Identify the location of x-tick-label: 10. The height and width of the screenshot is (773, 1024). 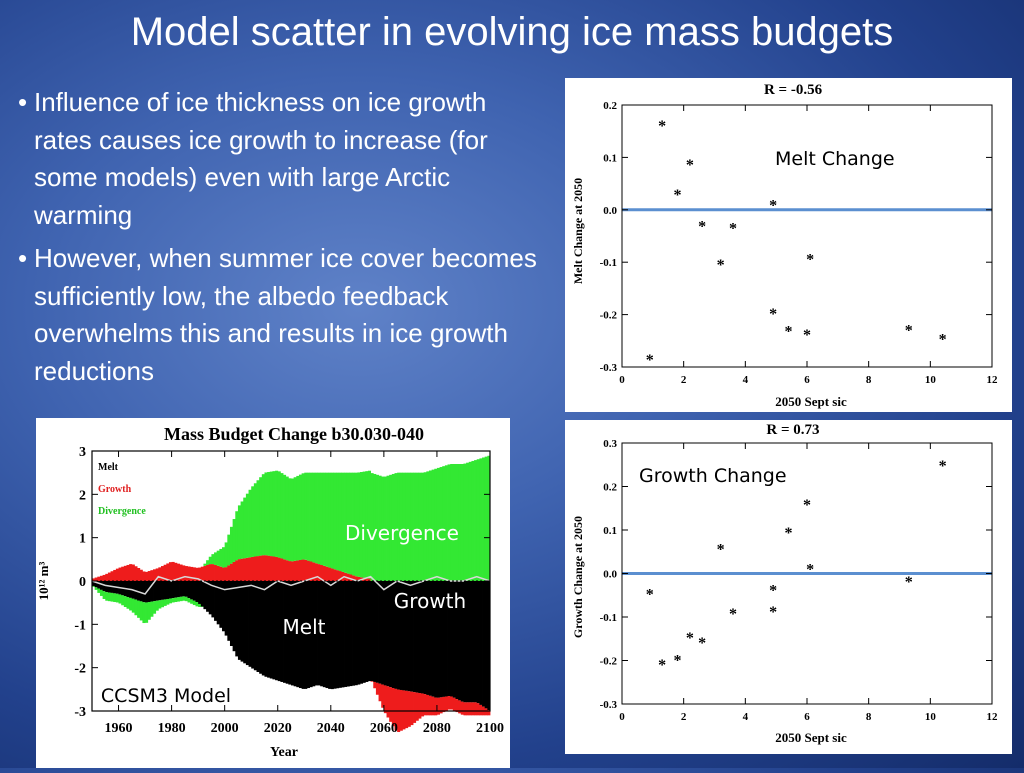
(931, 380).